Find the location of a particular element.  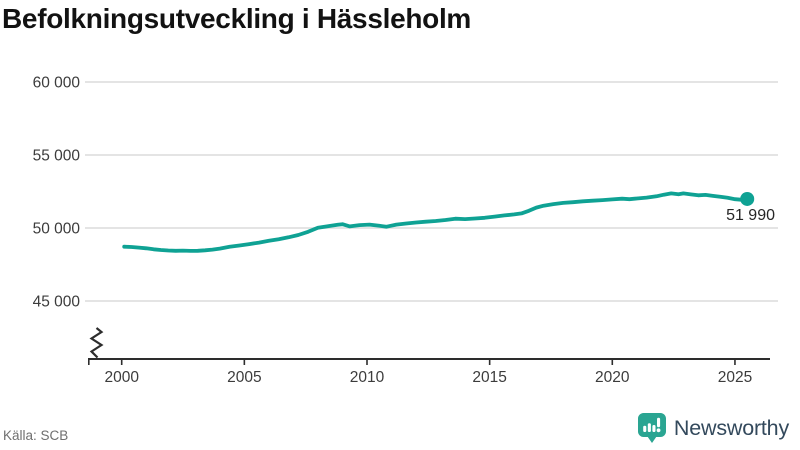

y-axis-tick-label: 50 000 is located at coordinates (57, 229).